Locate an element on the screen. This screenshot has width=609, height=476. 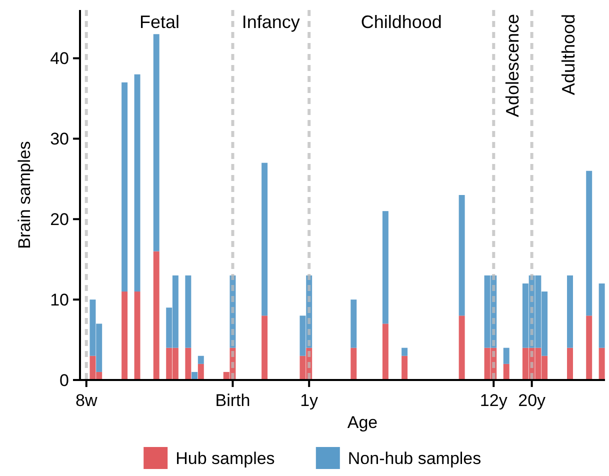
ref-line-label: Adulthood is located at coordinates (568, 55).